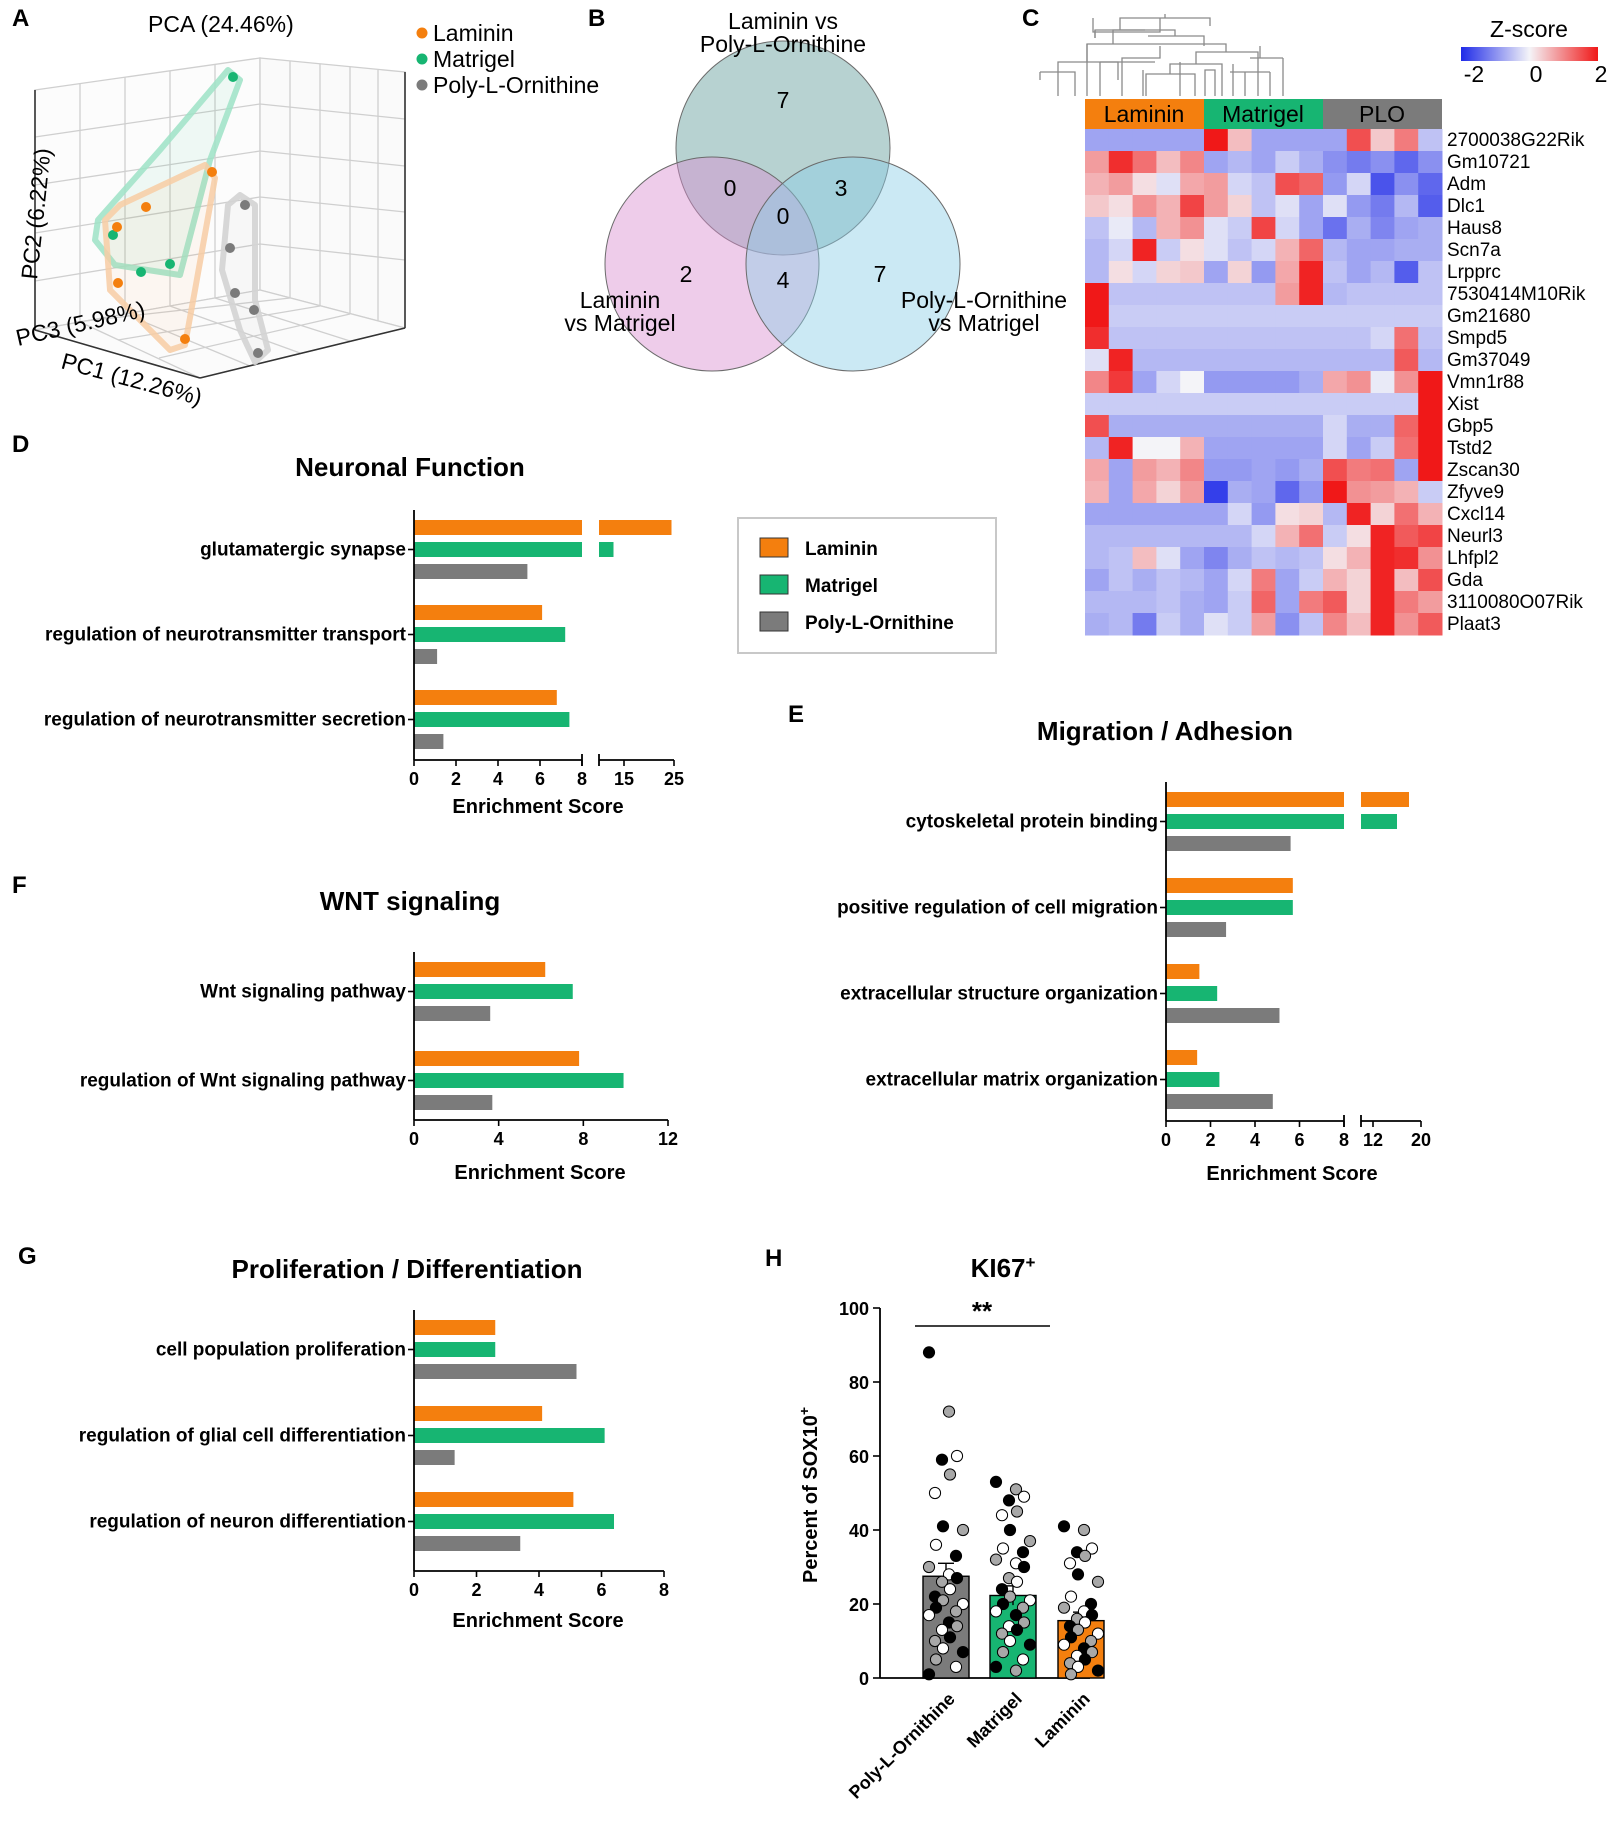 The image size is (1618, 1823). What do you see at coordinates (422, 33) in the screenshot?
I see `pca-legend-dot-laminin` at bounding box center [422, 33].